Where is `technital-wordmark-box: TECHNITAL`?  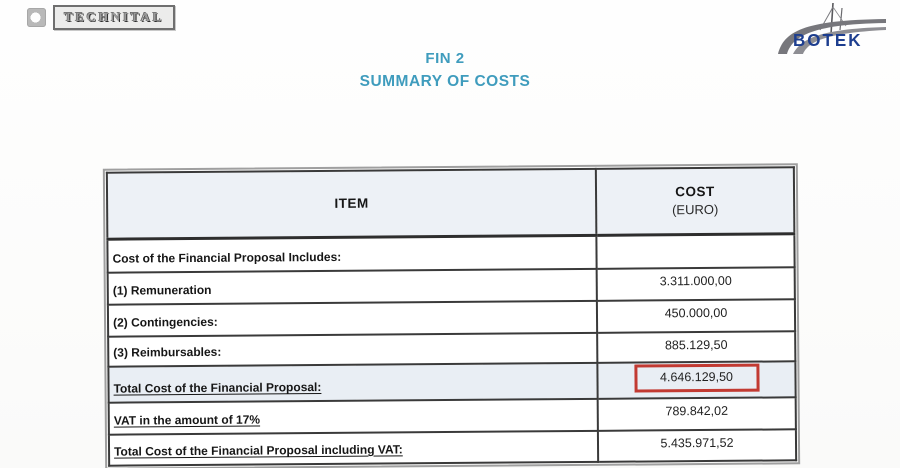 technital-wordmark-box: TECHNITAL is located at coordinates (114, 17).